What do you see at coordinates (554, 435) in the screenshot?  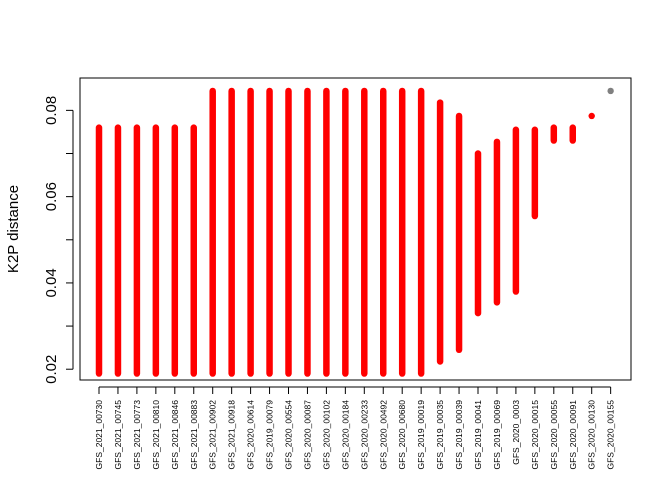 I see `x-tick-label: GFS_2020_00055` at bounding box center [554, 435].